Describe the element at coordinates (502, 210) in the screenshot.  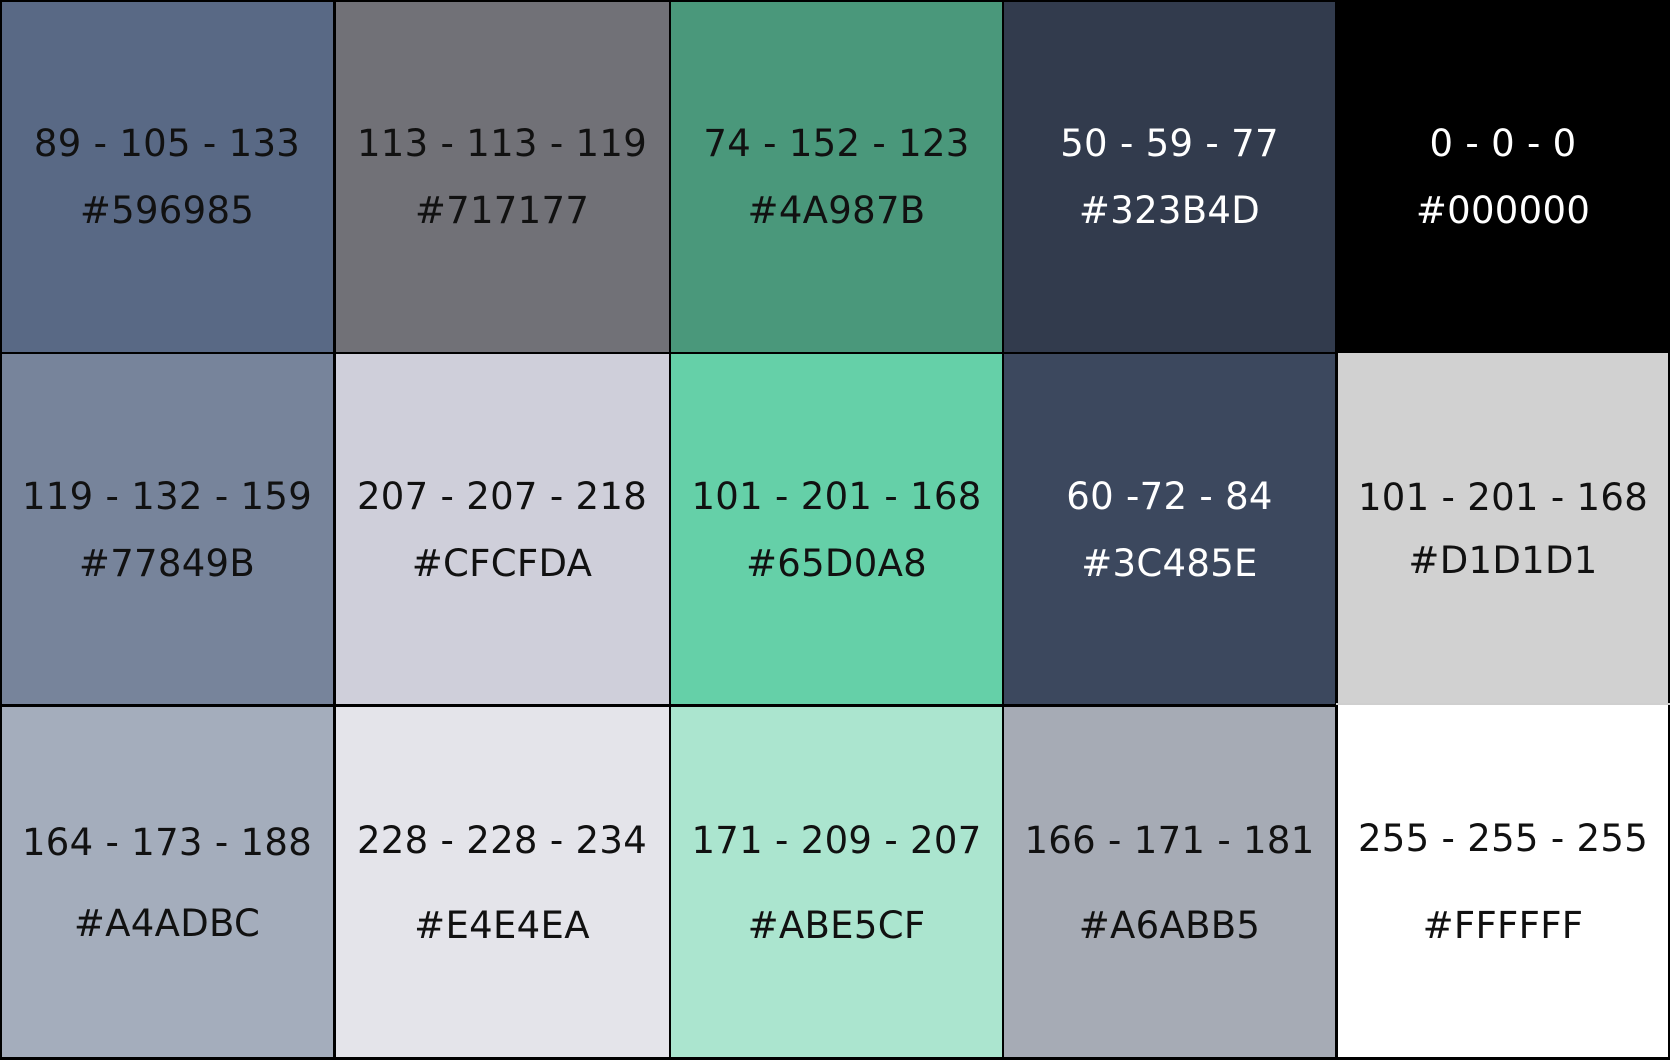
I see `swatch-hex: #717177` at that location.